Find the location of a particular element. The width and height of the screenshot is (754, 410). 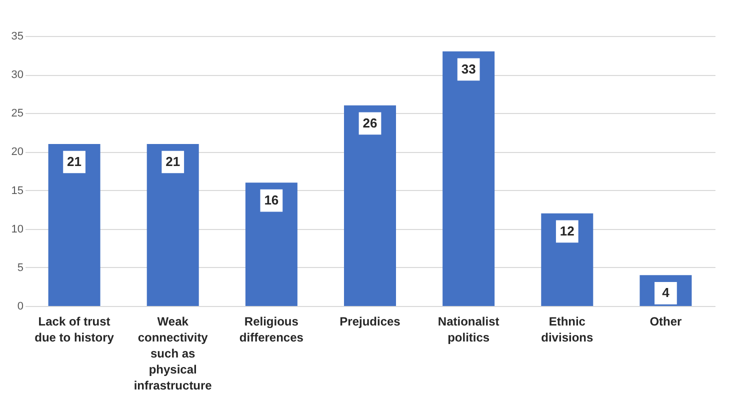

y-tick-label: 25 is located at coordinates (17, 114).